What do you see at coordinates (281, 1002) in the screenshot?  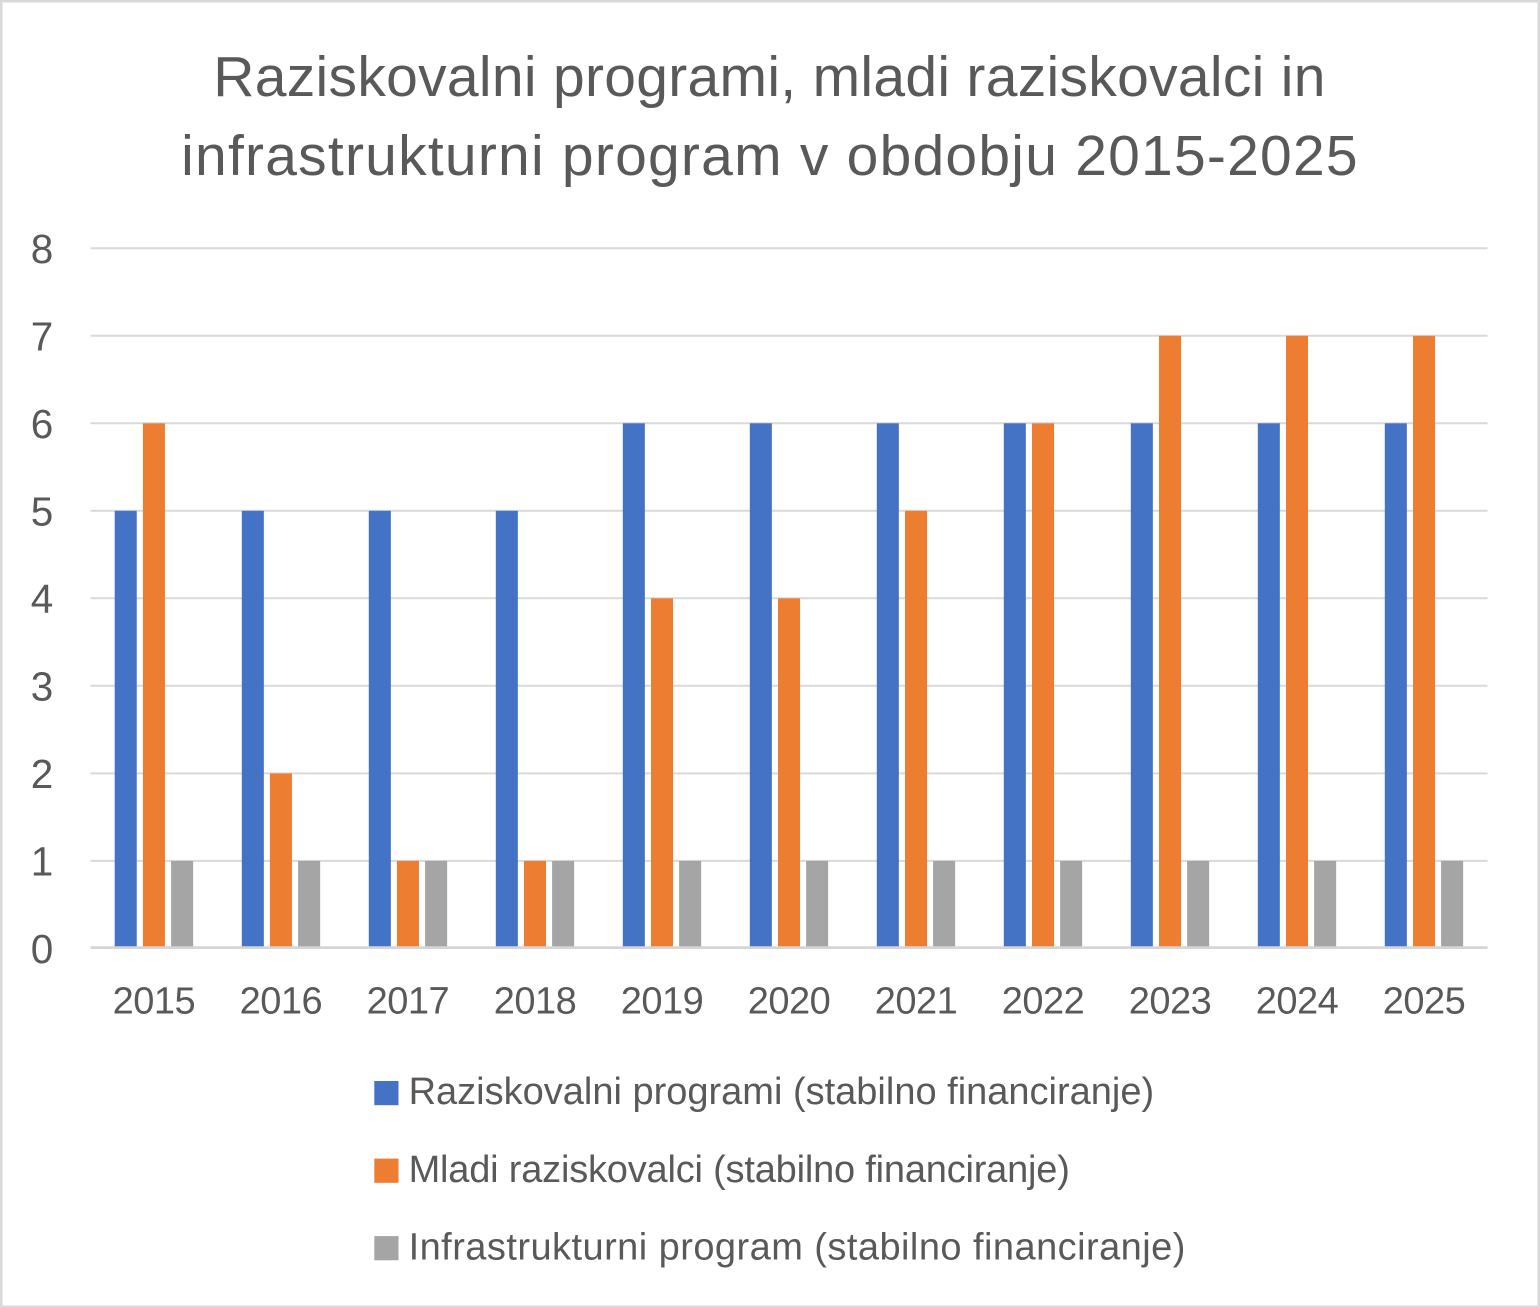 I see `svg-text: 2016` at bounding box center [281, 1002].